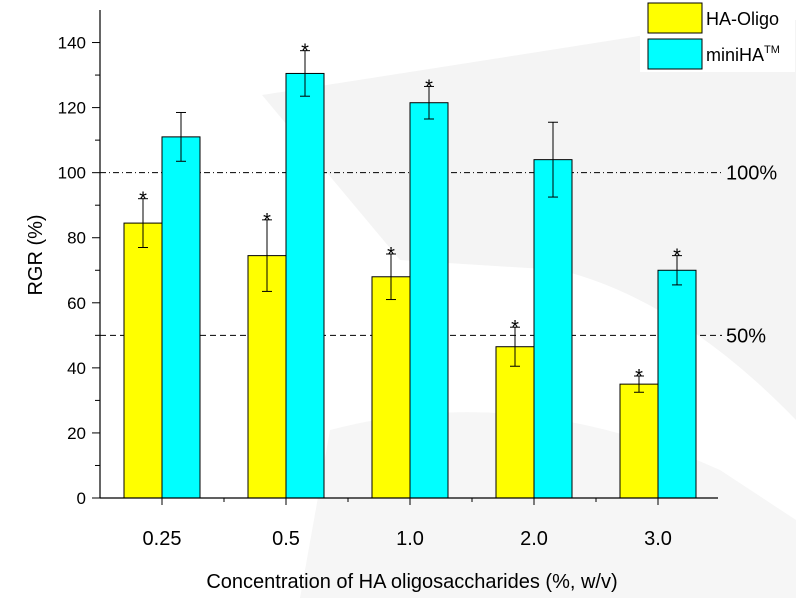 Image resolution: width=796 pixels, height=598 pixels. Describe the element at coordinates (391, 387) in the screenshot. I see `bar-ha-oligo-1.0` at that location.